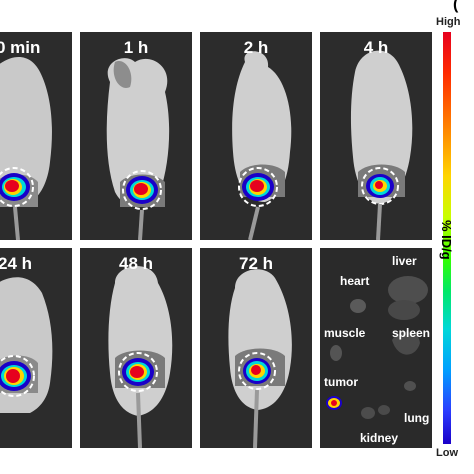 The image size is (474, 474). What do you see at coordinates (256, 263) in the screenshot?
I see `time-label: 72 h` at bounding box center [256, 263].